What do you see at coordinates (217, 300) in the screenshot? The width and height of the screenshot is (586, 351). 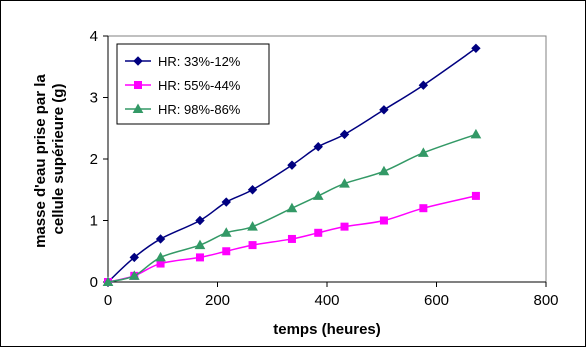 I see `x-tick-label: 200` at bounding box center [217, 300].